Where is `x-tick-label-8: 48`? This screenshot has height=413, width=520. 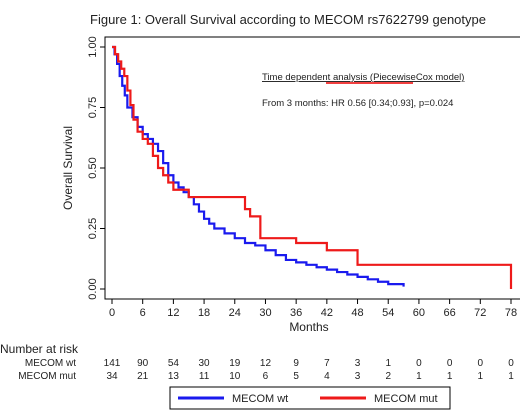 x-tick-label-8: 48 is located at coordinates (357, 313).